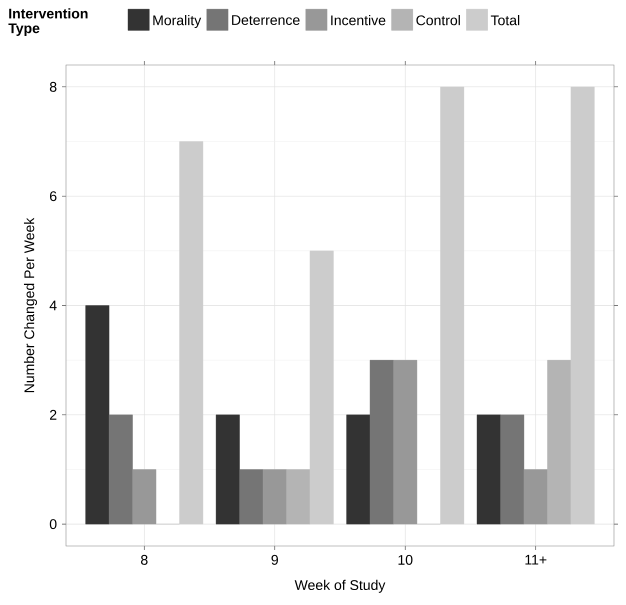 The height and width of the screenshot is (605, 626). I want to click on x-tick-label: 11+, so click(535, 559).